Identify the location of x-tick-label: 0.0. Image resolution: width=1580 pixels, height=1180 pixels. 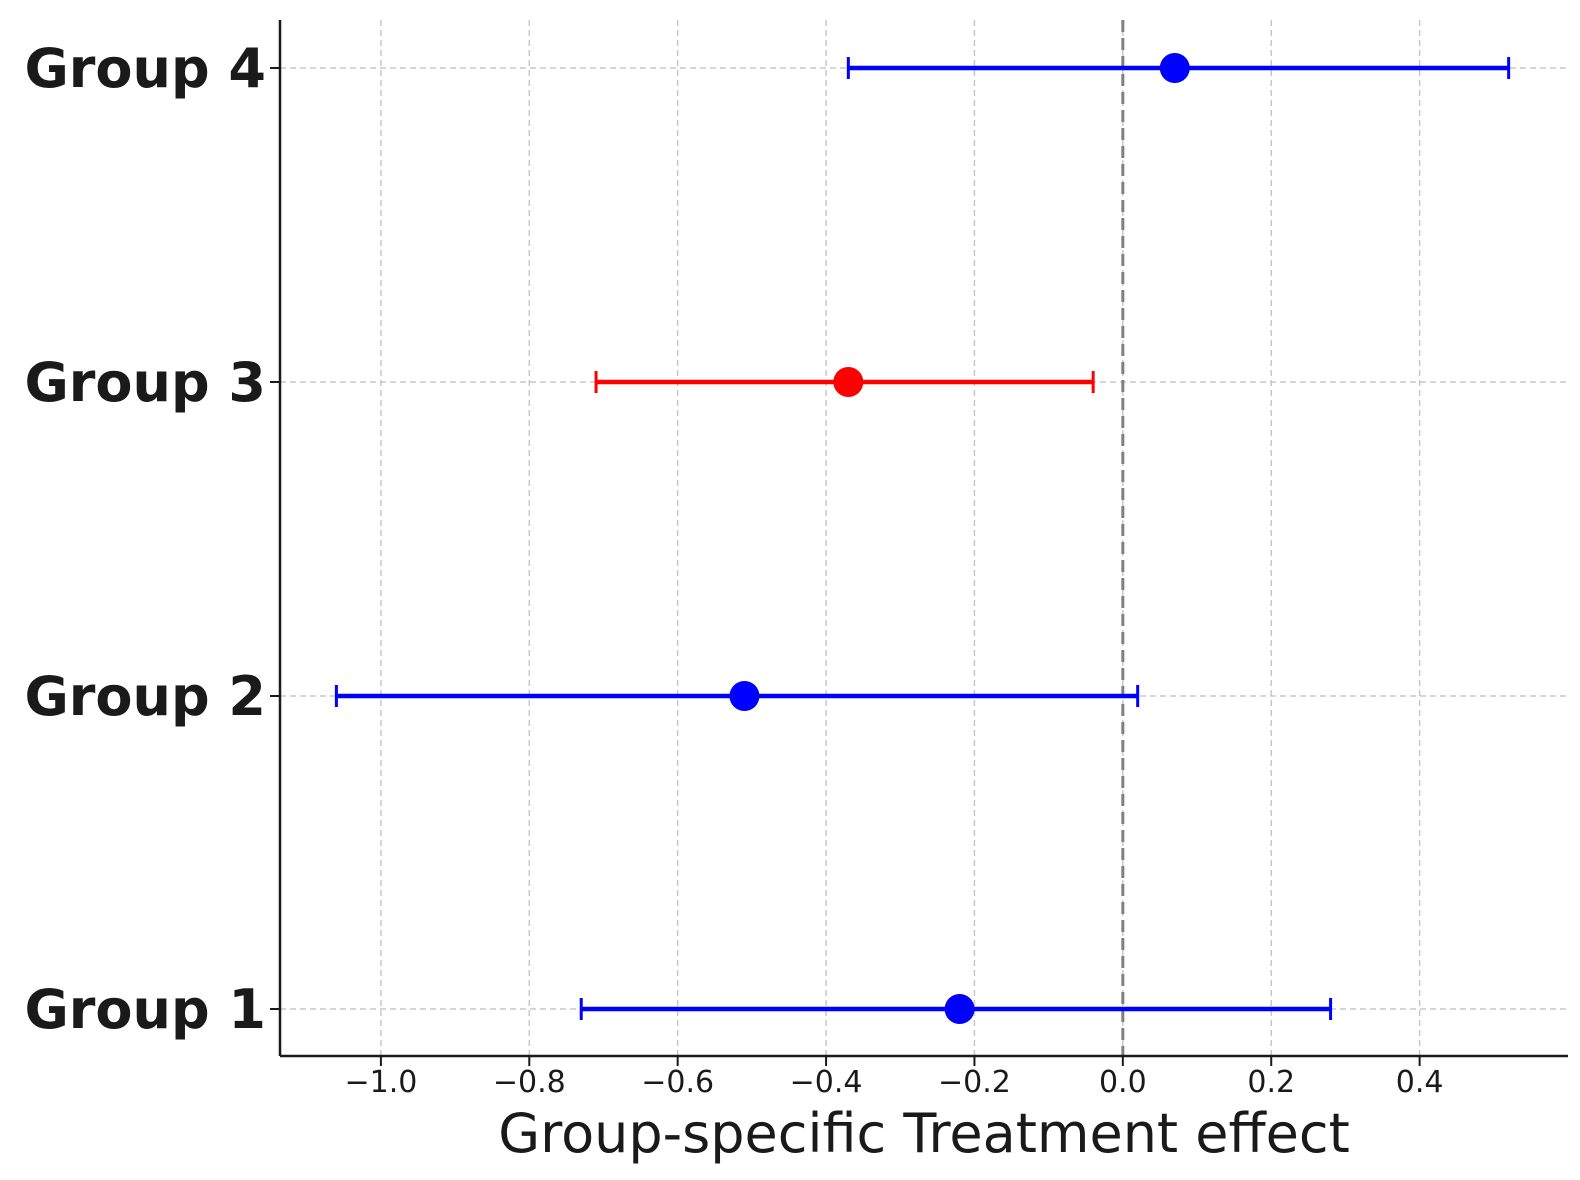
(1123, 1082).